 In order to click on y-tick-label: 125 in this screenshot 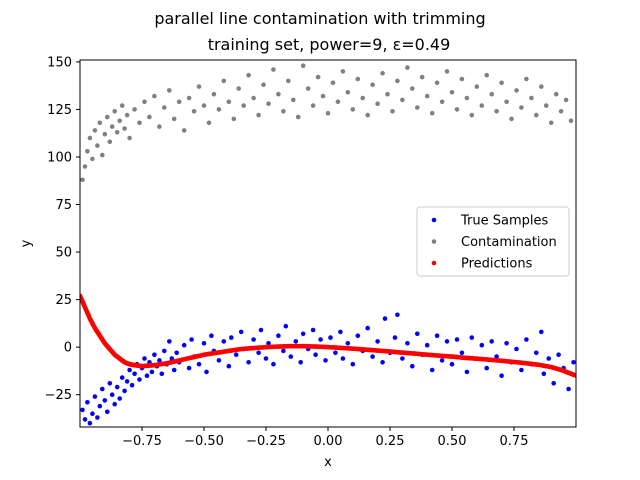, I will do `click(59, 110)`.